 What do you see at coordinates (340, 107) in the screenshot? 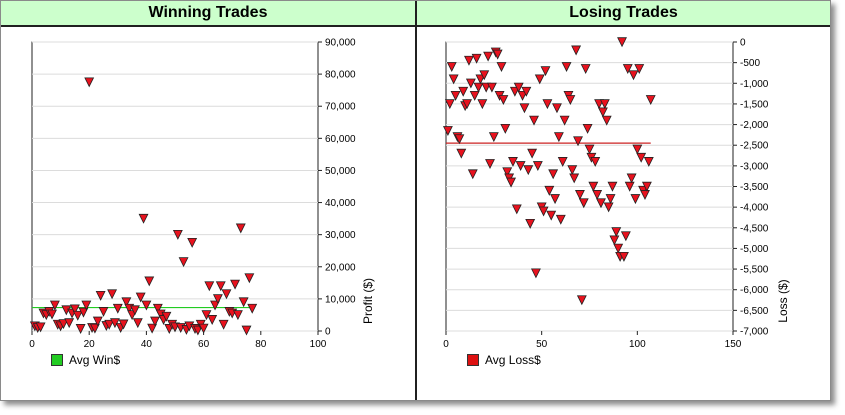
I see `win-y-tick-label: 70,000` at bounding box center [340, 107].